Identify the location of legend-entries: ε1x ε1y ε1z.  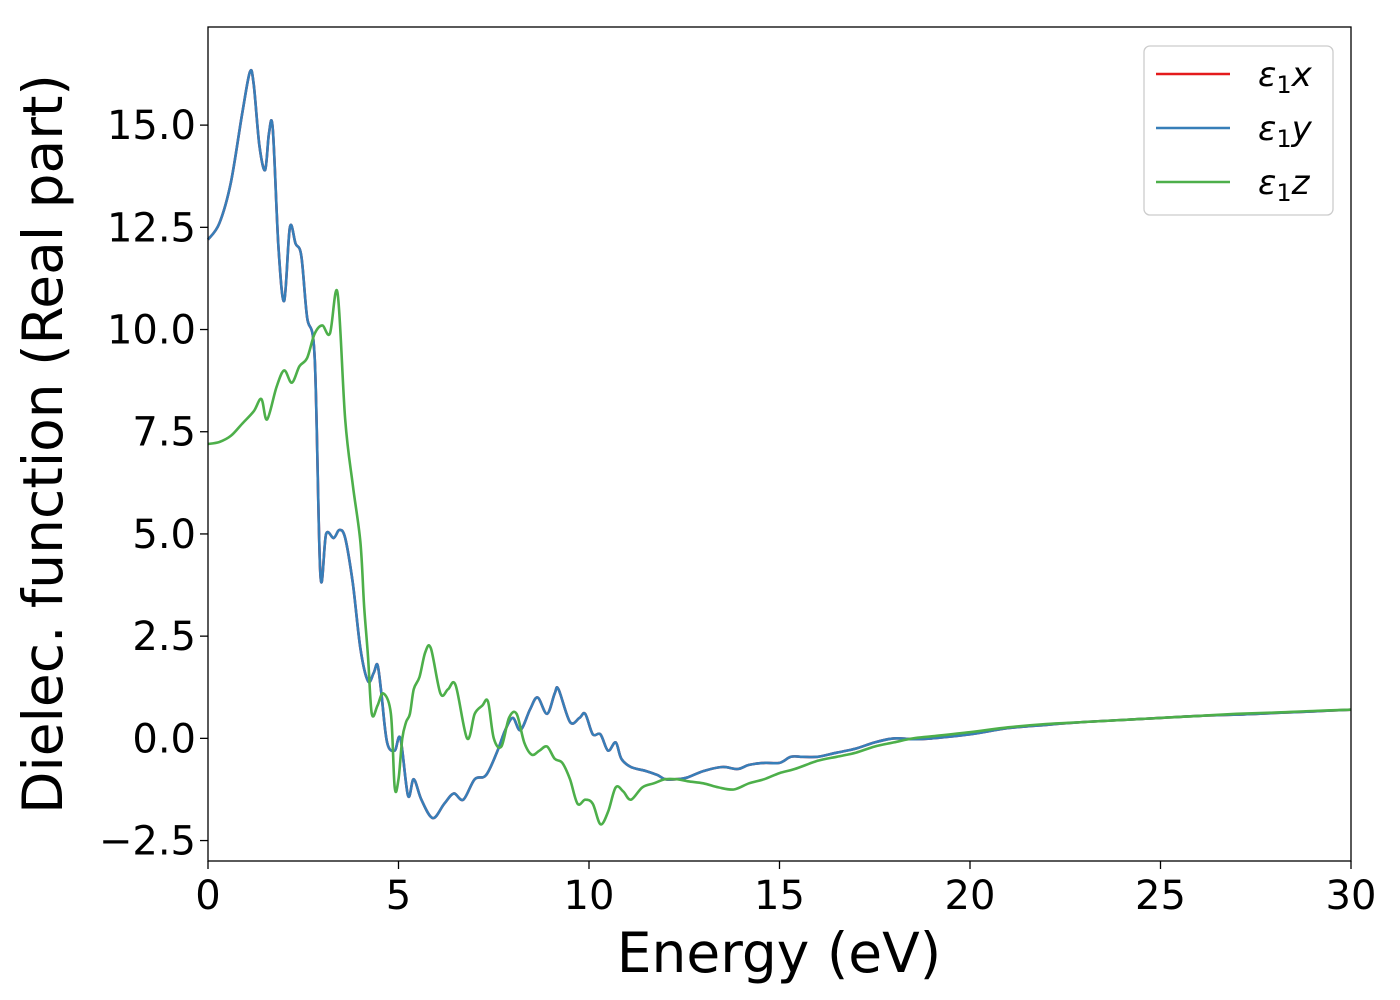
(1234, 131).